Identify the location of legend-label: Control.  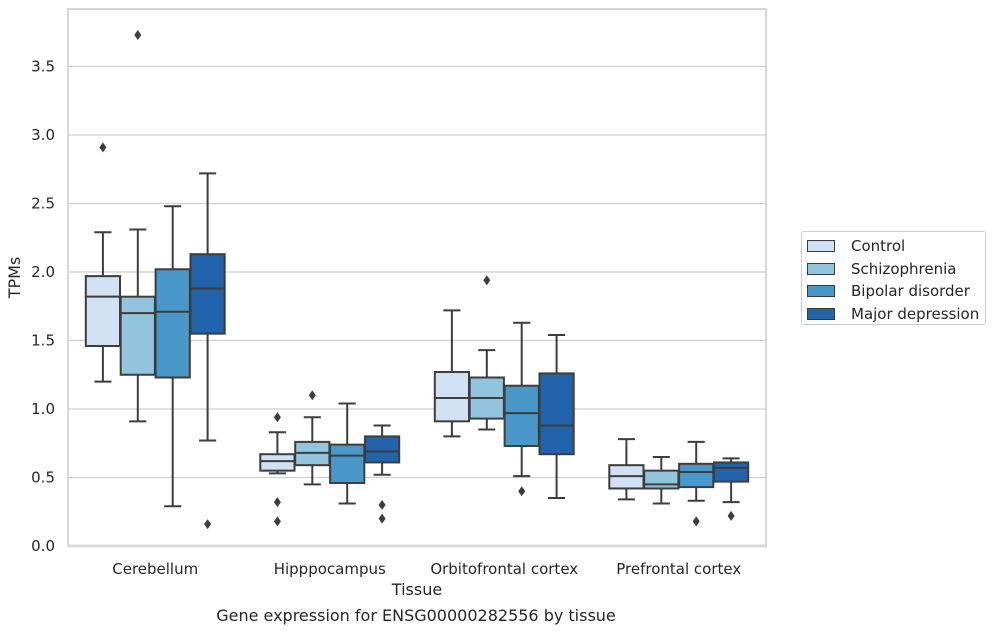
(878, 246).